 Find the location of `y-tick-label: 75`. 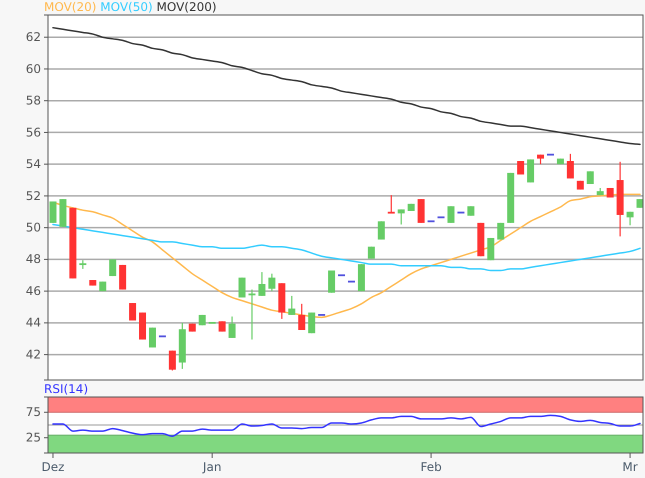

y-tick-label: 75 is located at coordinates (33, 412).